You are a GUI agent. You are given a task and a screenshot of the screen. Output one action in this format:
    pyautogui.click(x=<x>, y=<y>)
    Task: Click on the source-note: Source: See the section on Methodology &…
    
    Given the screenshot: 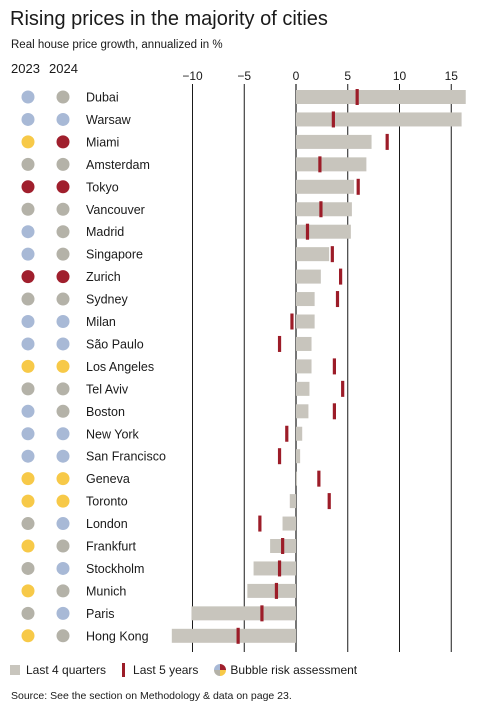 What is the action you would take?
    pyautogui.click(x=151, y=696)
    